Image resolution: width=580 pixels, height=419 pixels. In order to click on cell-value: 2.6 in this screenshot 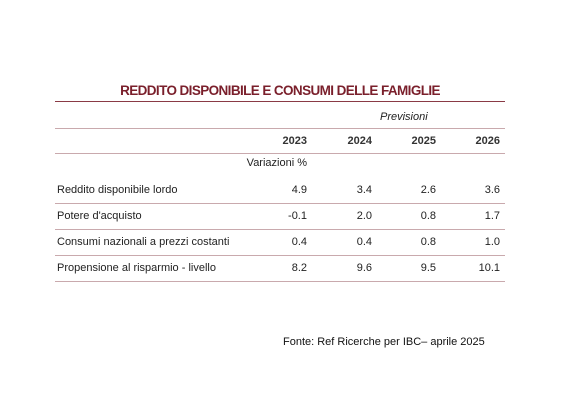, I will do `click(428, 190)`.